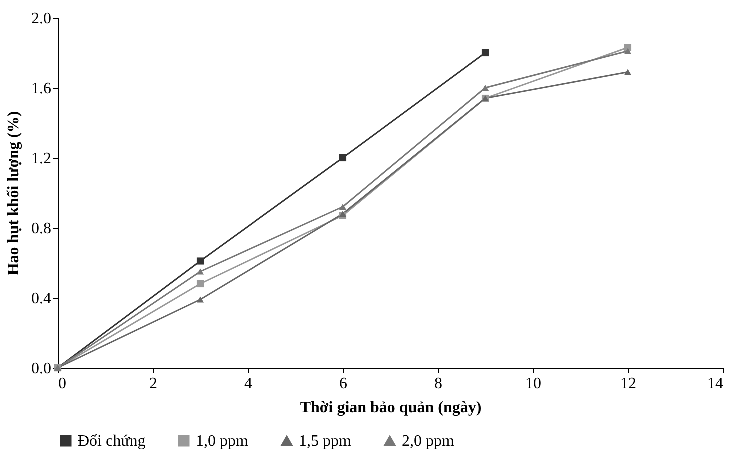  I want to click on y-tick-label: 0.4, so click(42, 299).